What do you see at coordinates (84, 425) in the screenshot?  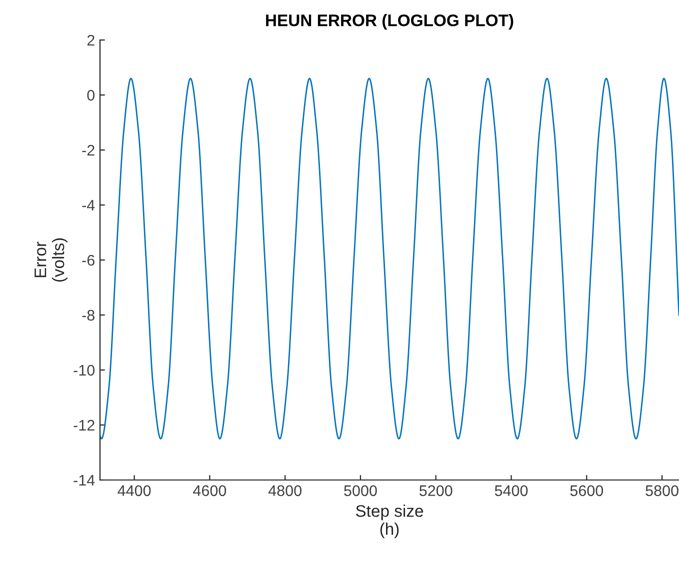 I see `y-tick-label: -12` at bounding box center [84, 425].